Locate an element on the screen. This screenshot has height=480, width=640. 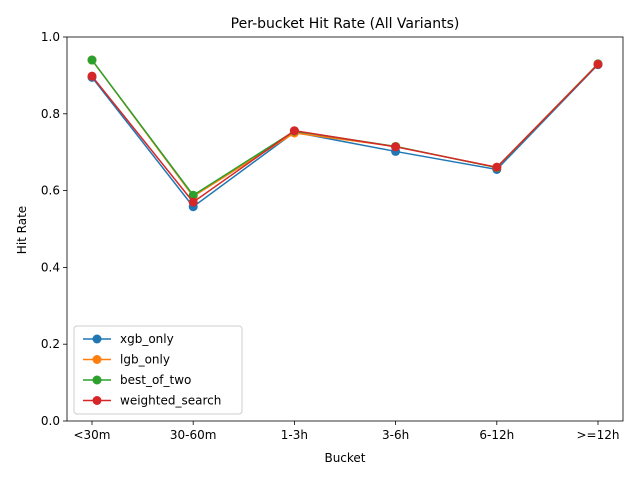
x-tick-label: 6-12h is located at coordinates (496, 435).